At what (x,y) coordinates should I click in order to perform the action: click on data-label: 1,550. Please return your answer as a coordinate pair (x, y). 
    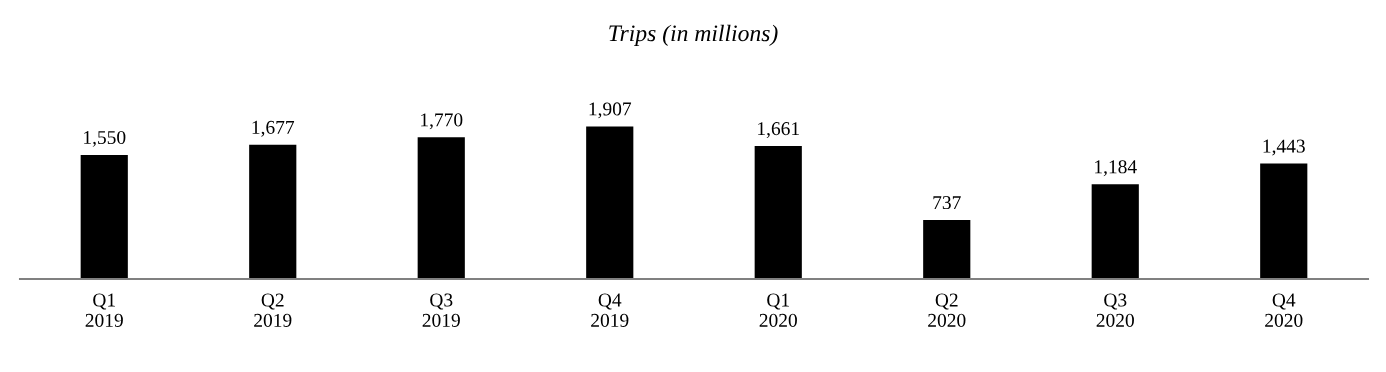
    Looking at the image, I should click on (105, 138).